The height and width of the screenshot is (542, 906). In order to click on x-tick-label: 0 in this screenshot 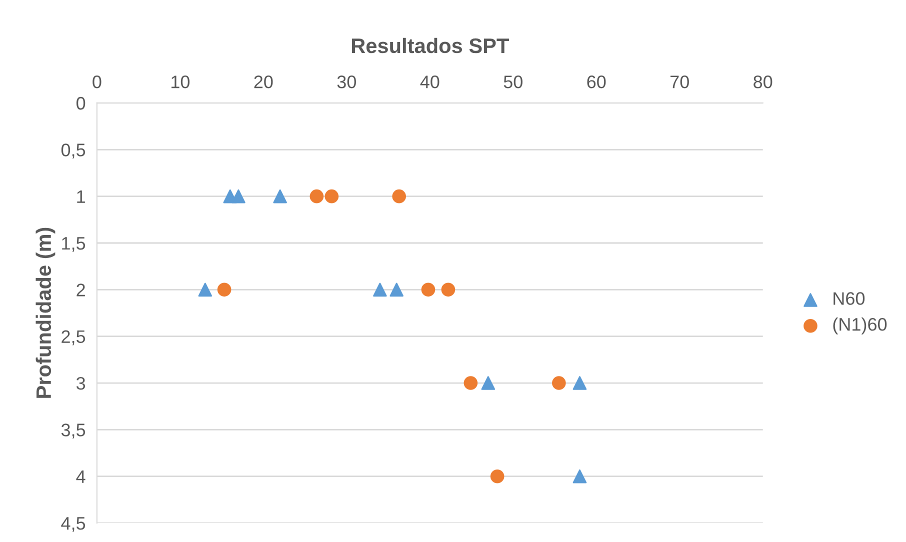, I will do `click(97, 82)`.